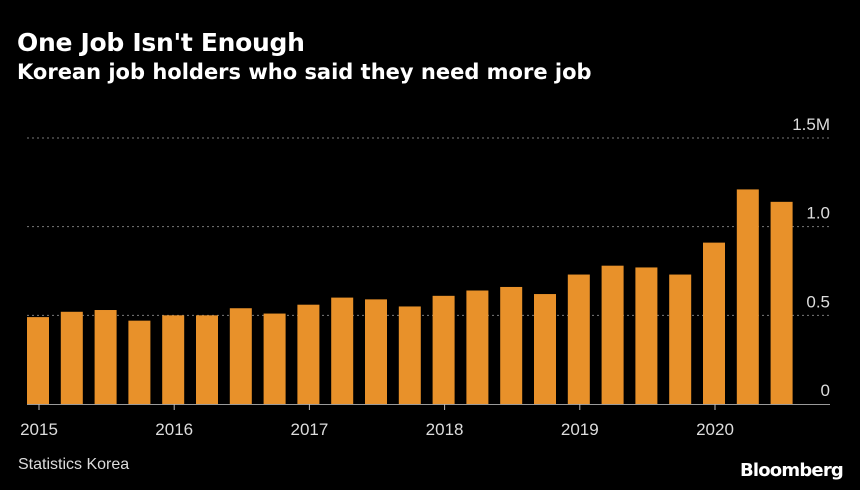 The height and width of the screenshot is (490, 860). Describe the element at coordinates (811, 257) in the screenshot. I see `y-tick-labels: 0 0.5 1.0 1.5M` at that location.